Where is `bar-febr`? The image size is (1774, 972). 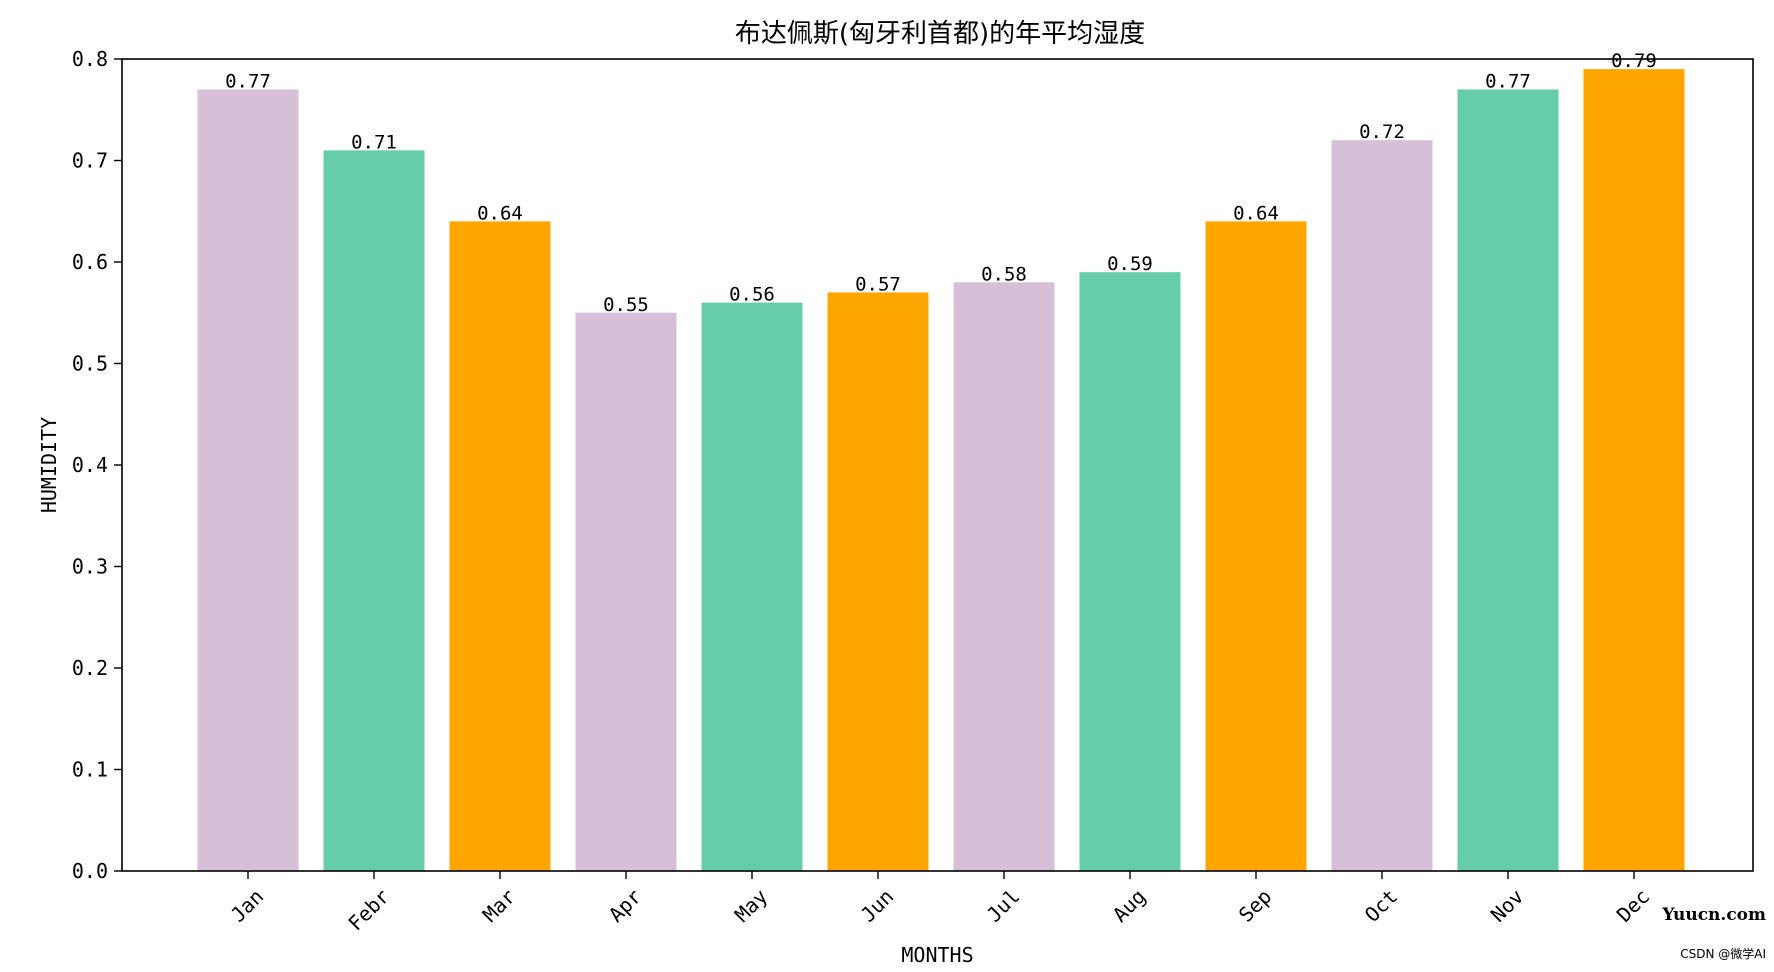 bar-febr is located at coordinates (374, 511).